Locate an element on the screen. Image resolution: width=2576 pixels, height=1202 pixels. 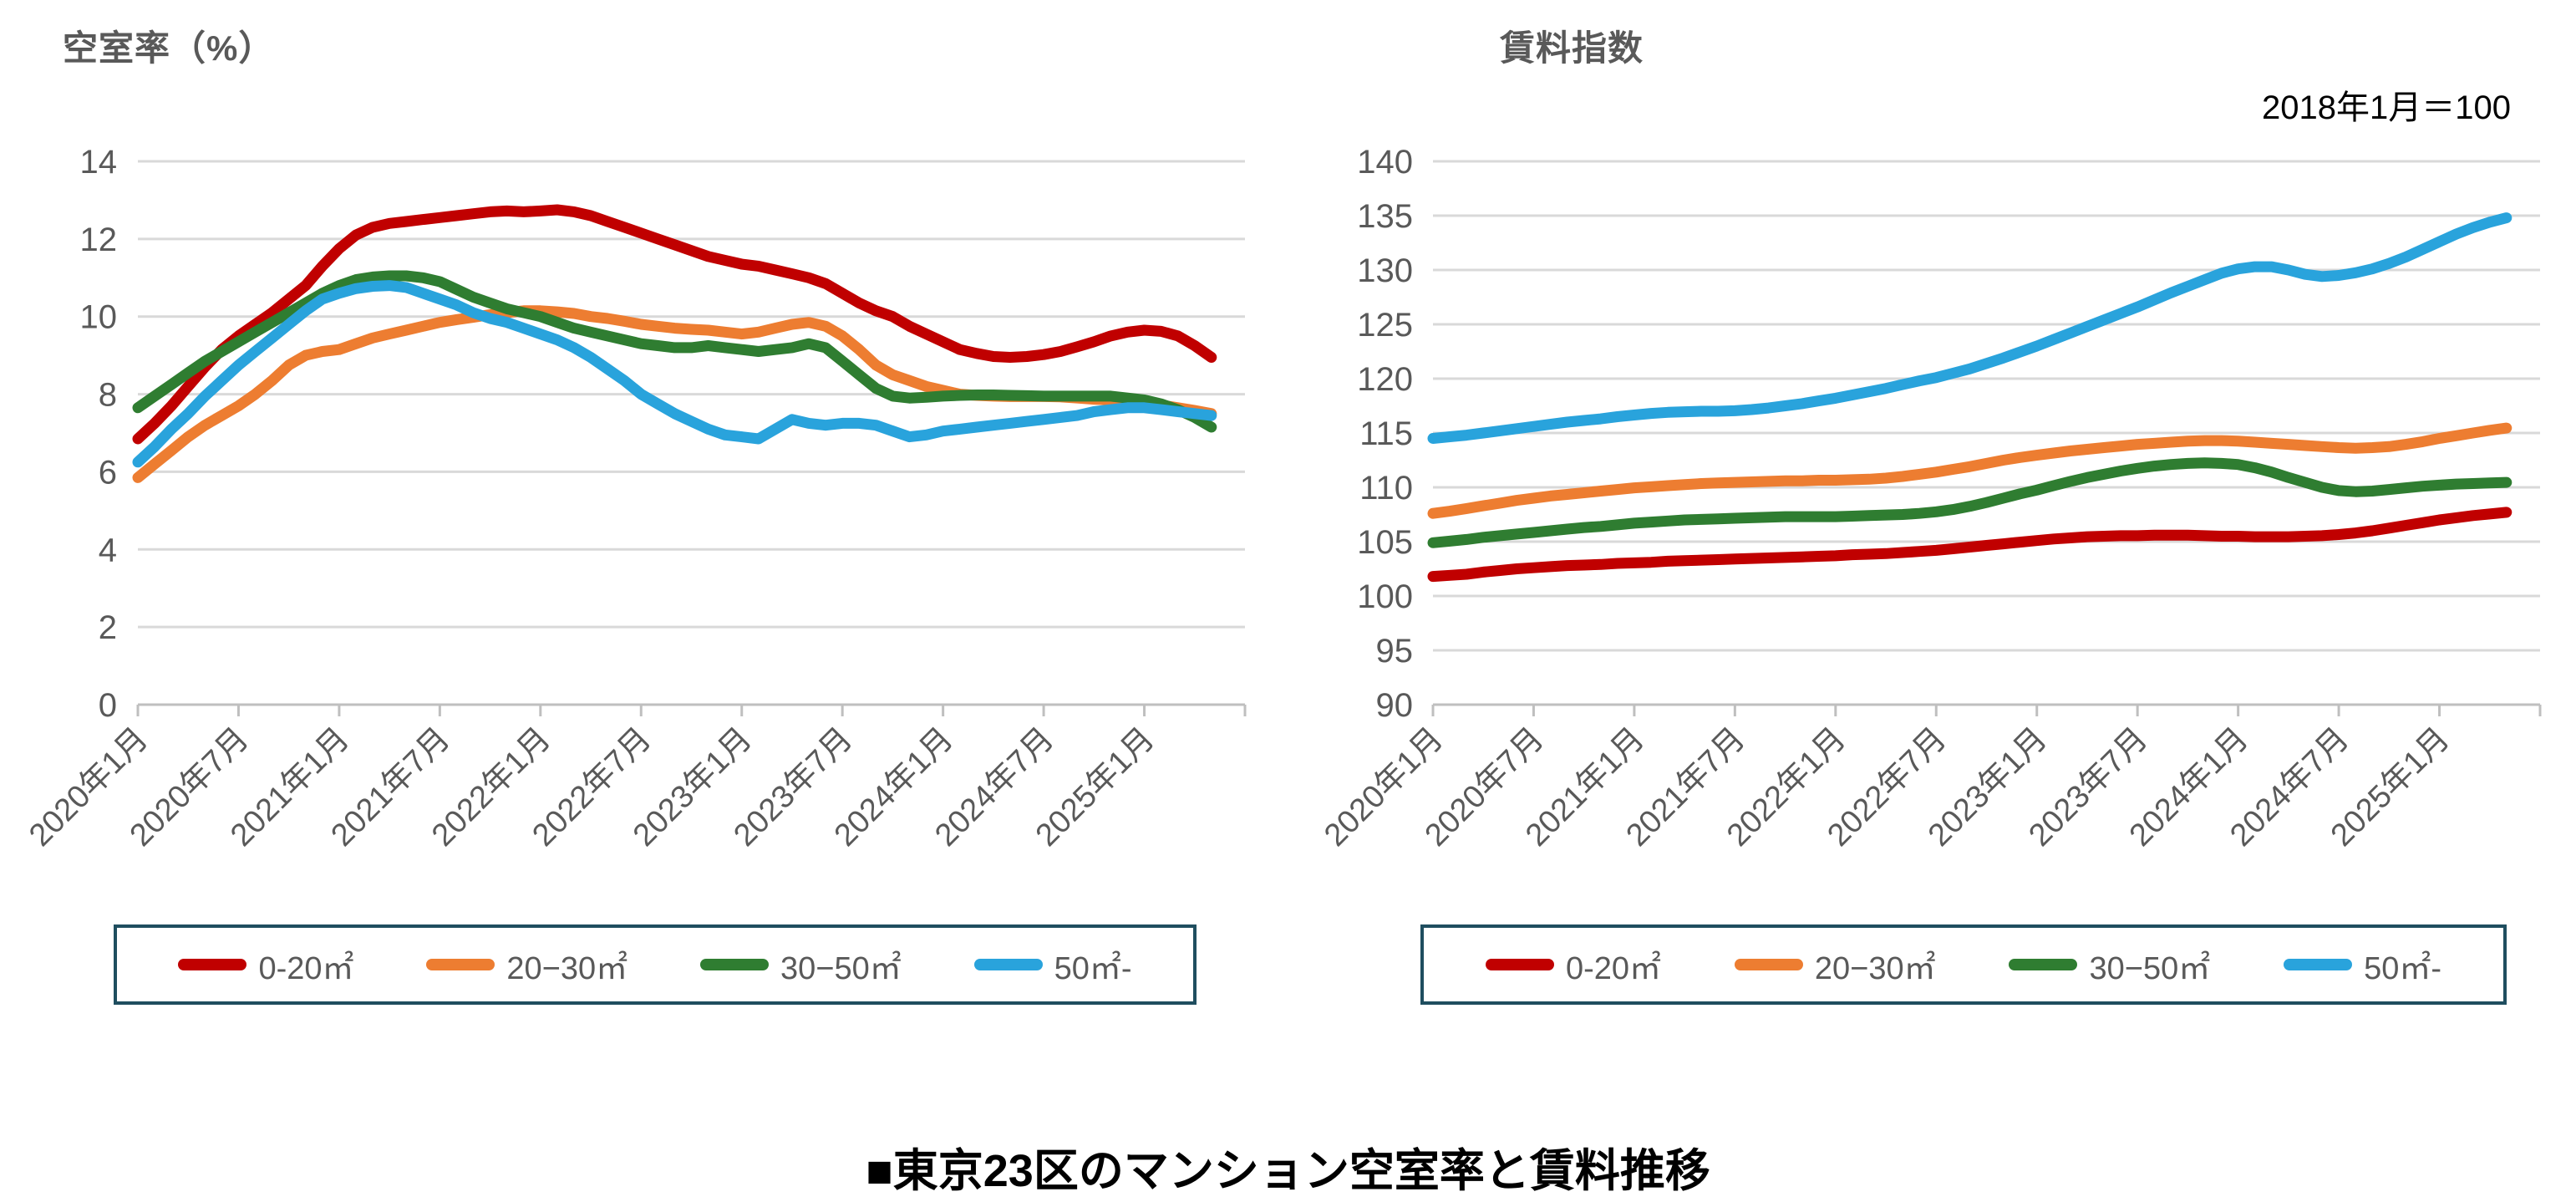
rent-index-chart-legend: 0-20㎡ 20−30㎡ 30−50㎡ 50㎡- is located at coordinates (1963, 964).